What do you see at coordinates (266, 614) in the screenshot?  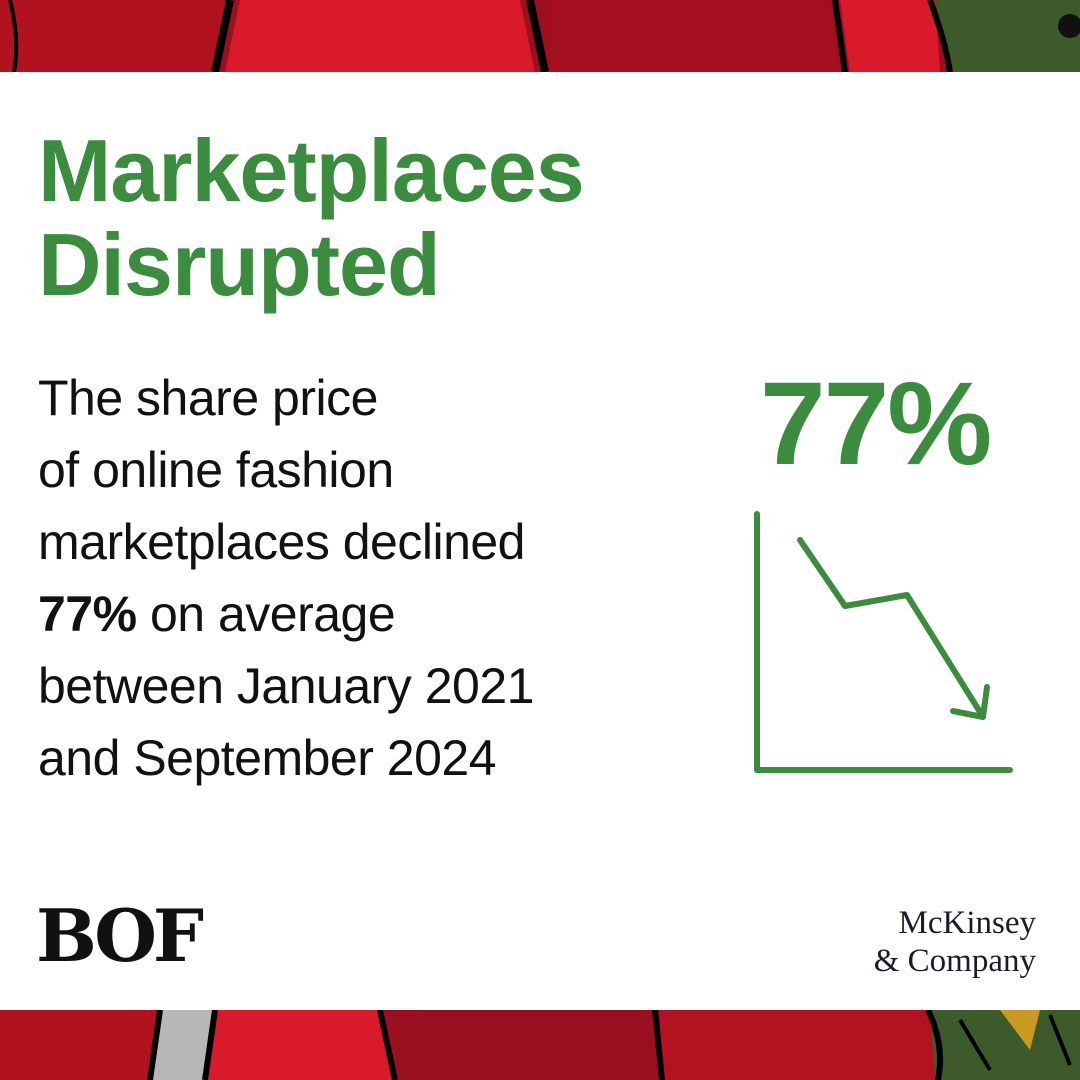 I see `body-line-4-rest: on average` at bounding box center [266, 614].